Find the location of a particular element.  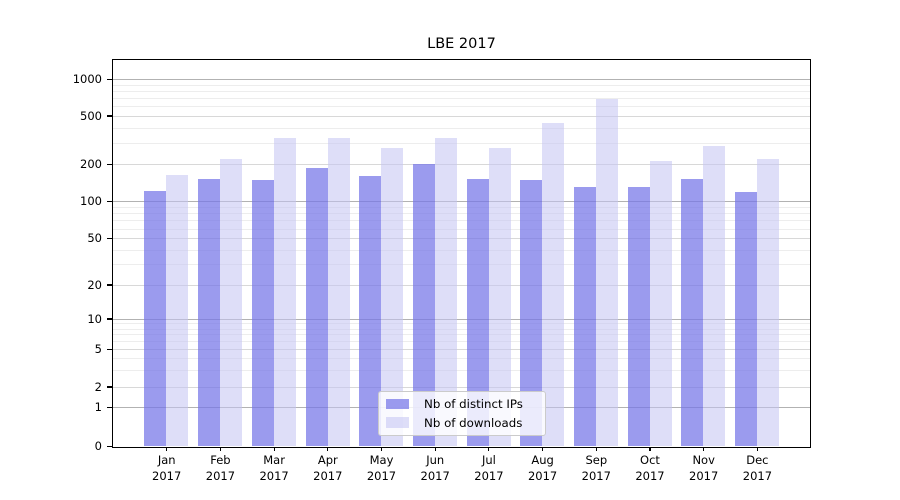

bar-mar-downloads is located at coordinates (284, 292).